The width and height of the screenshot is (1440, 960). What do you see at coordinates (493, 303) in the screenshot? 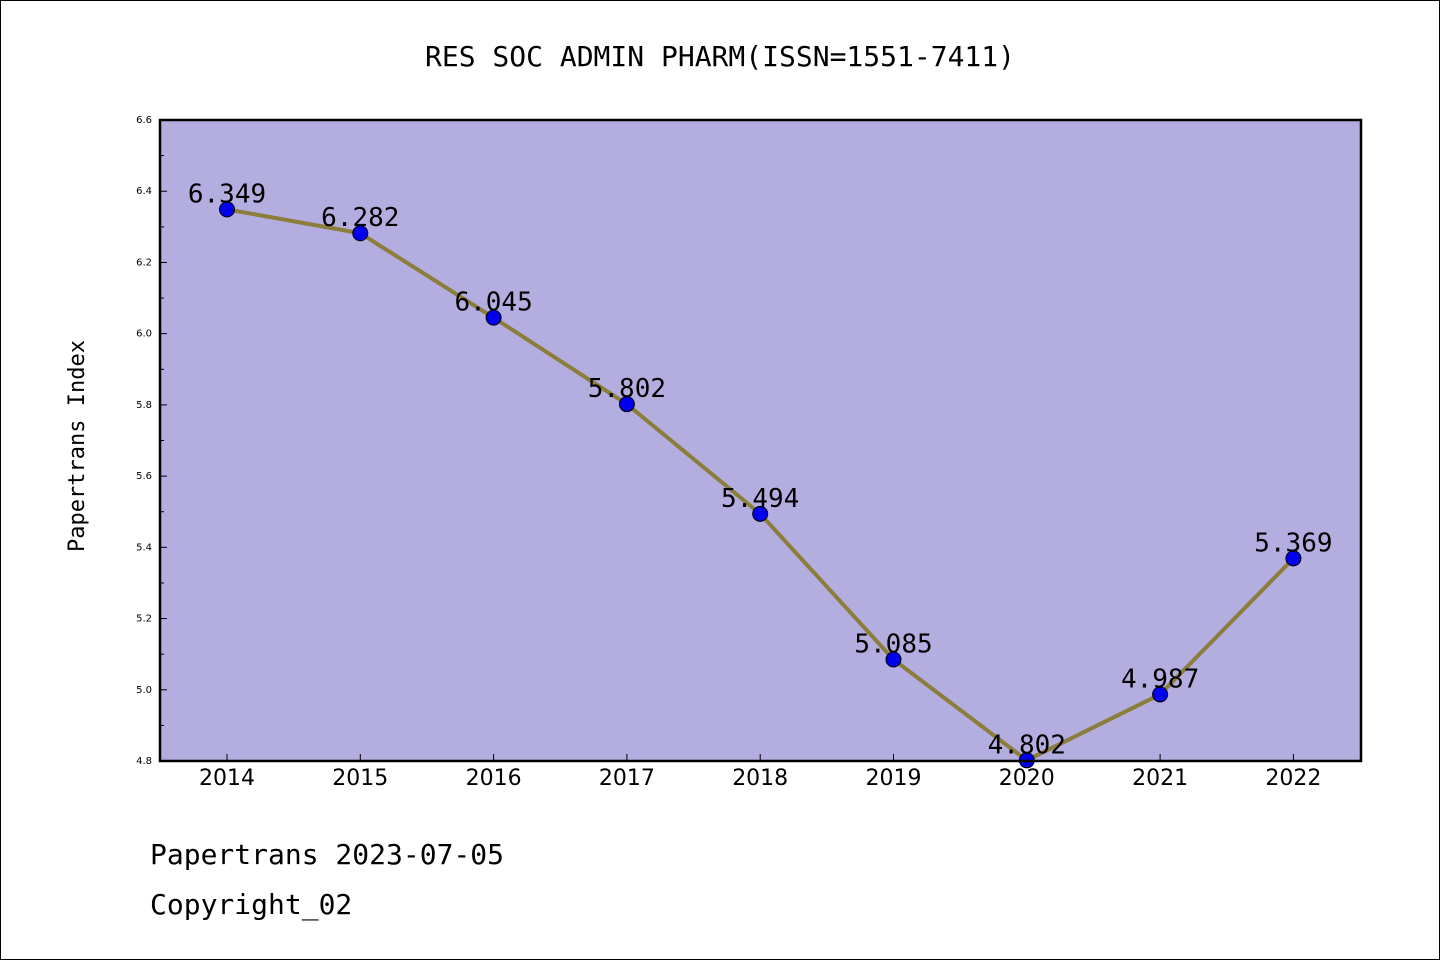
I see `data-label: 6.045` at bounding box center [493, 303].